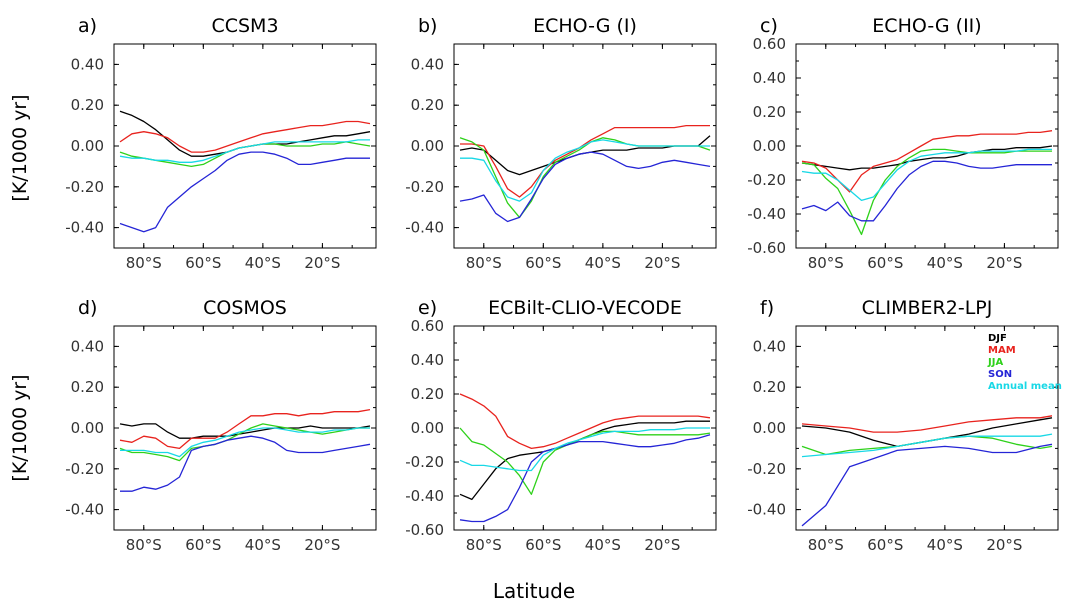  What do you see at coordinates (20, 147) in the screenshot?
I see `y-axis-label-top: [K/1000 yr]` at bounding box center [20, 147].